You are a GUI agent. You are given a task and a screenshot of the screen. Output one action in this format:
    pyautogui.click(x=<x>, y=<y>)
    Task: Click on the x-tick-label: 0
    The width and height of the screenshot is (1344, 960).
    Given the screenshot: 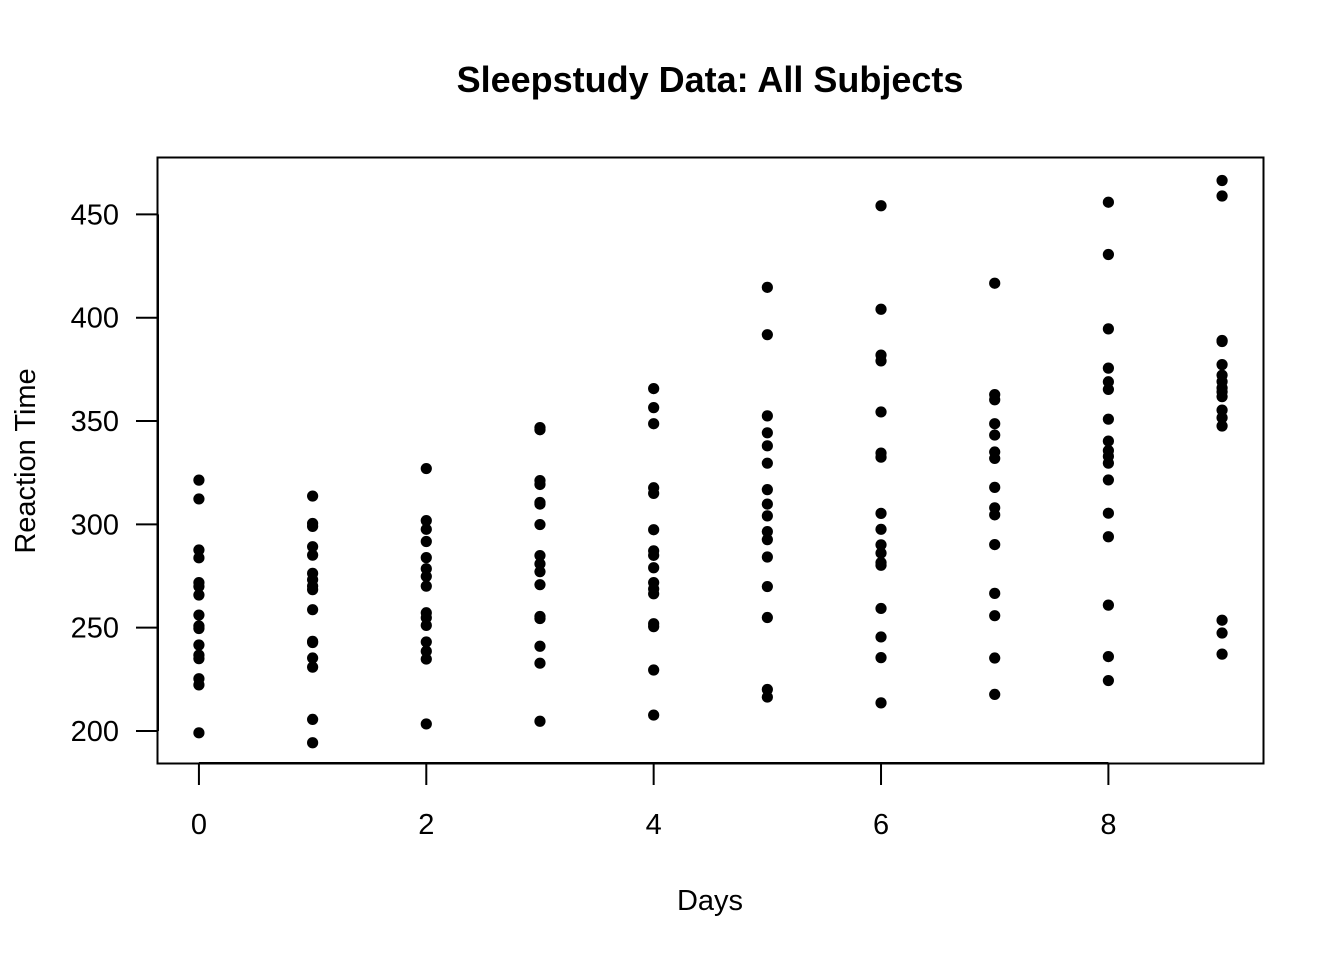 What is the action you would take?
    pyautogui.click(x=199, y=825)
    